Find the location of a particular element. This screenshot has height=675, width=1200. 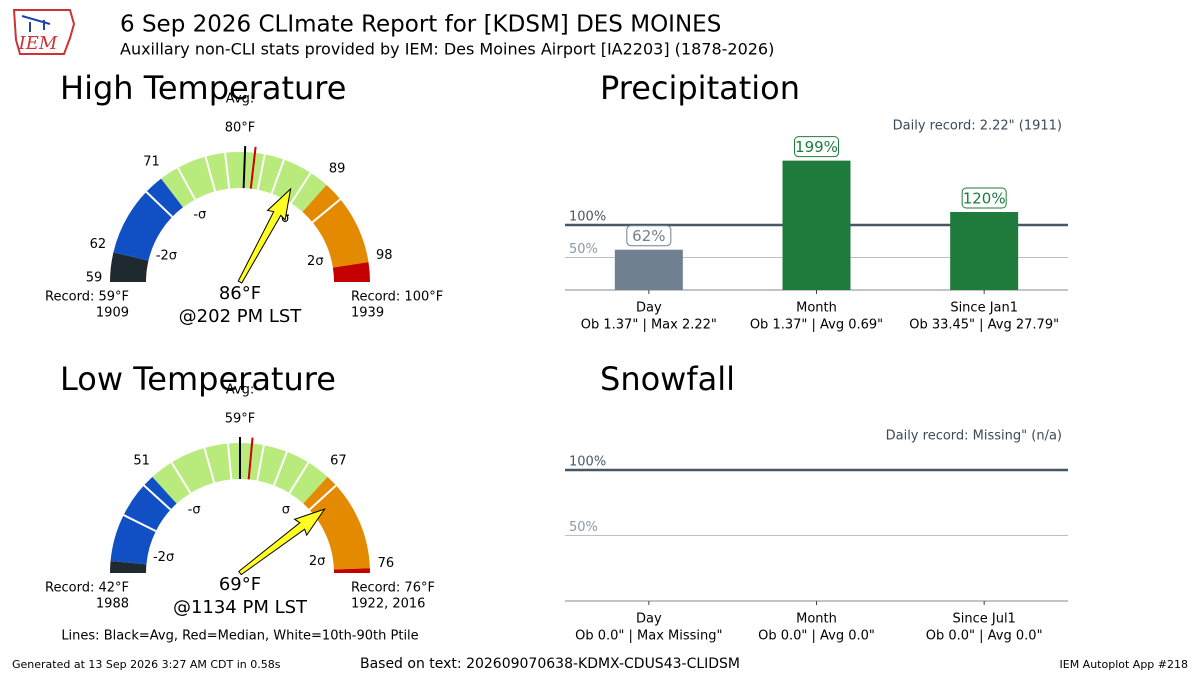

record-low-year: 1909 is located at coordinates (112, 313).